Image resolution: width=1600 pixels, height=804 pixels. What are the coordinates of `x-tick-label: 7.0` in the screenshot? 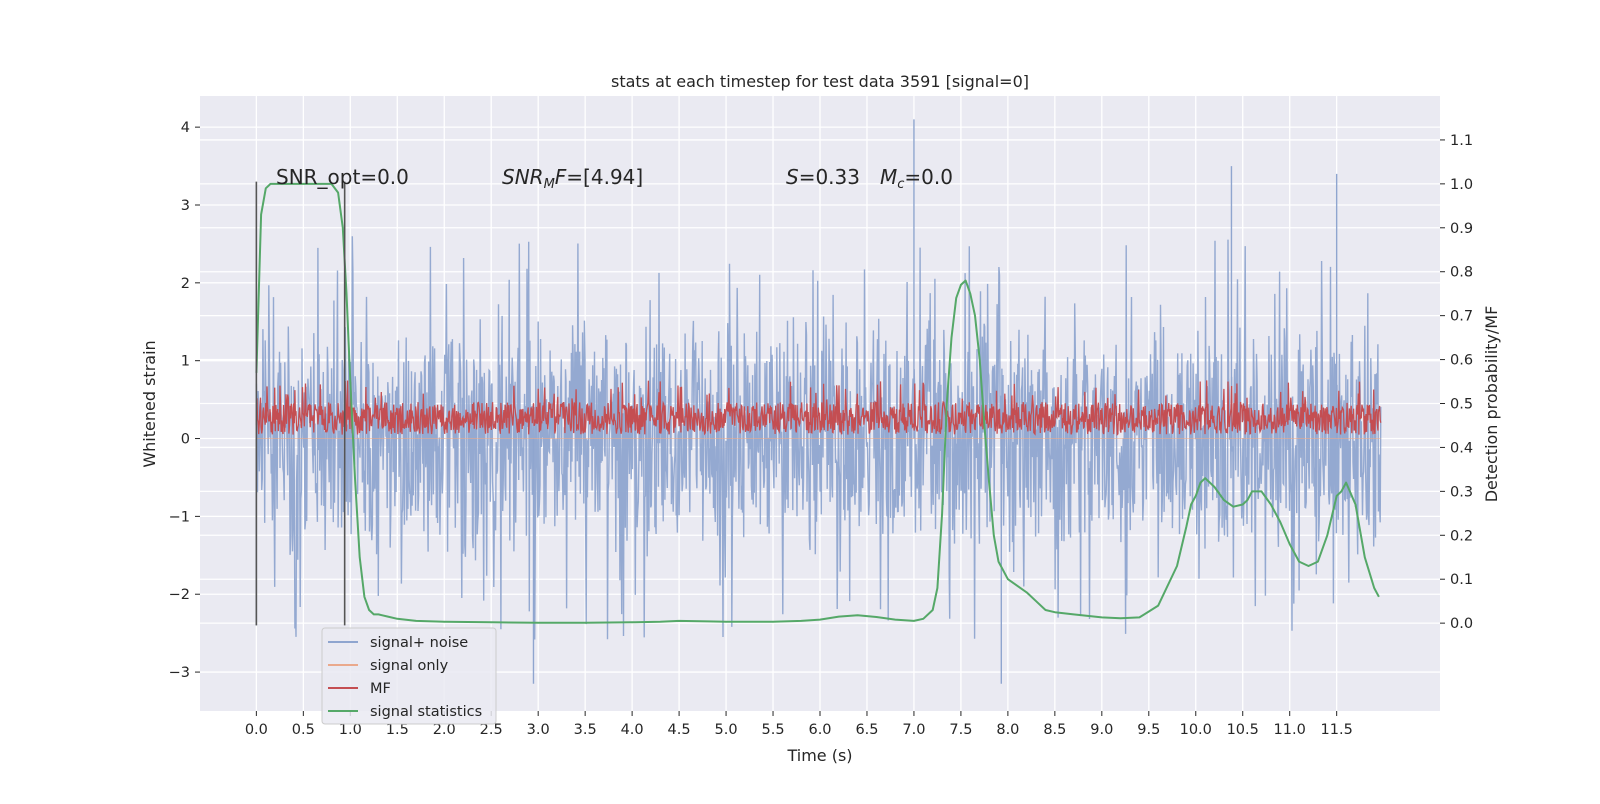 It's located at (913, 730).